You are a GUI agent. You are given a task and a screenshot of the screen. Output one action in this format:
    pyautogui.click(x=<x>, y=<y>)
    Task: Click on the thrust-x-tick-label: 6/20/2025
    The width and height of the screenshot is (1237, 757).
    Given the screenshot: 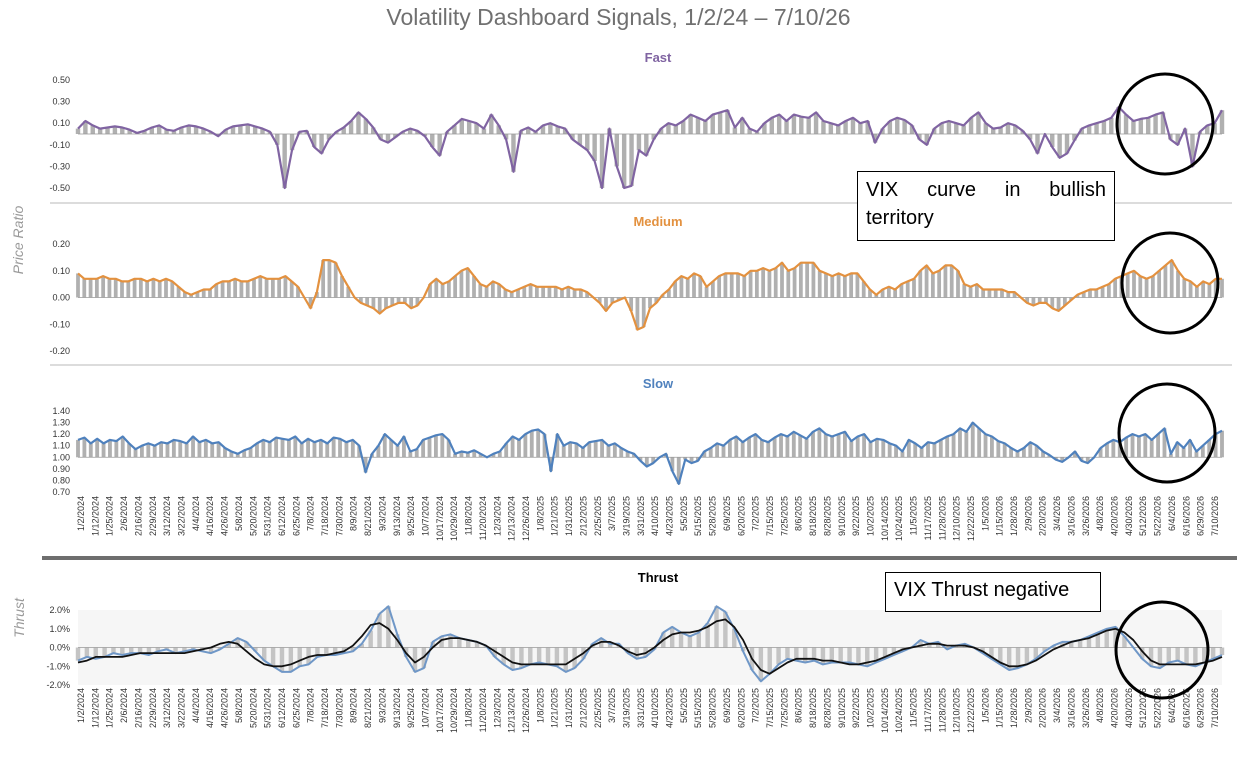 What is the action you would take?
    pyautogui.click(x=741, y=708)
    